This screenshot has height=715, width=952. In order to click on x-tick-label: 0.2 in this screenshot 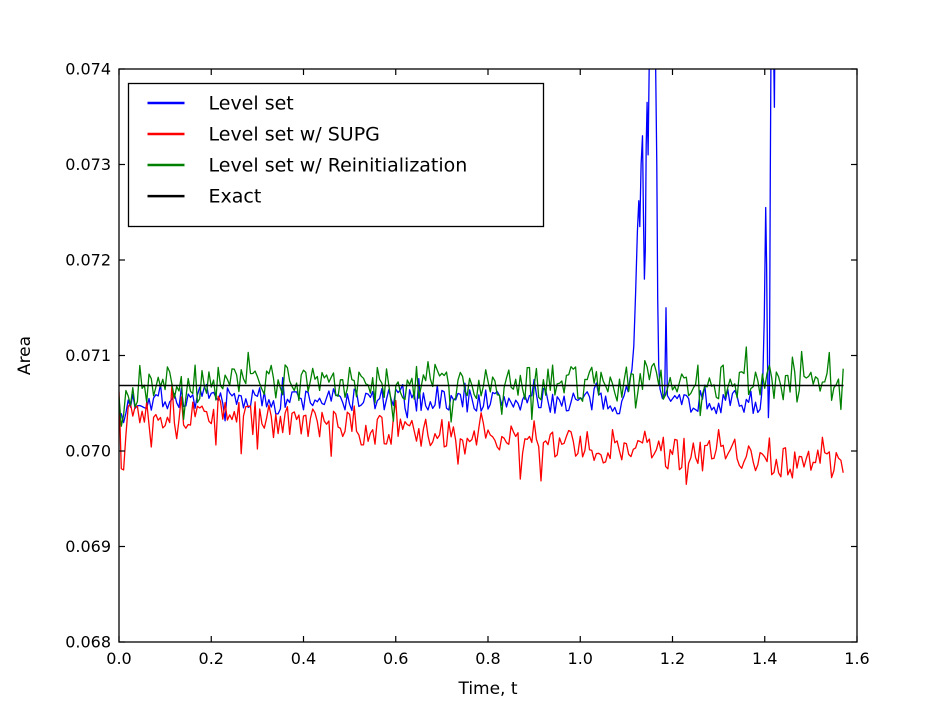, I will do `click(211, 658)`.